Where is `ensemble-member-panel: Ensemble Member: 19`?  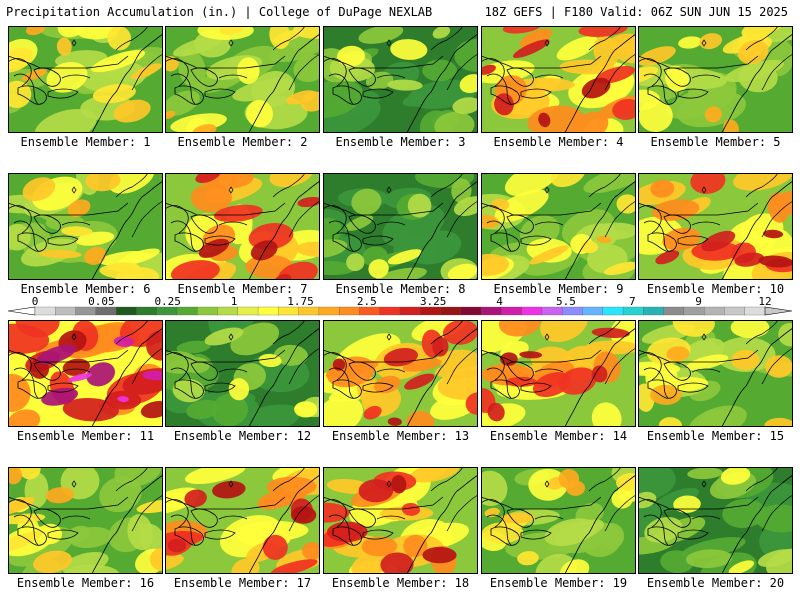
ensemble-member-panel: Ensemble Member: 19 is located at coordinates (558, 528).